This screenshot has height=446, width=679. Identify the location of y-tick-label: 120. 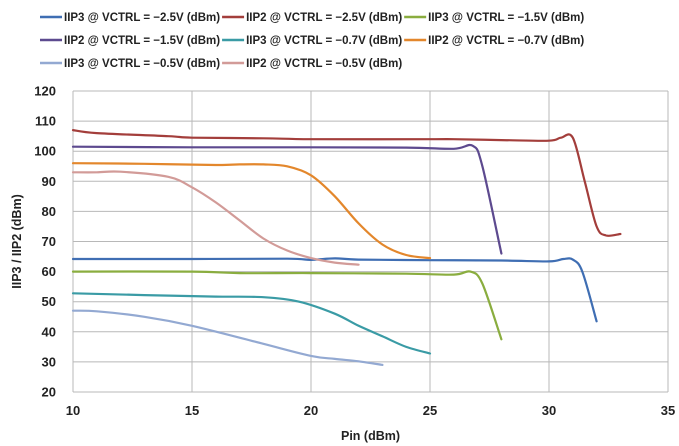
(45, 91).